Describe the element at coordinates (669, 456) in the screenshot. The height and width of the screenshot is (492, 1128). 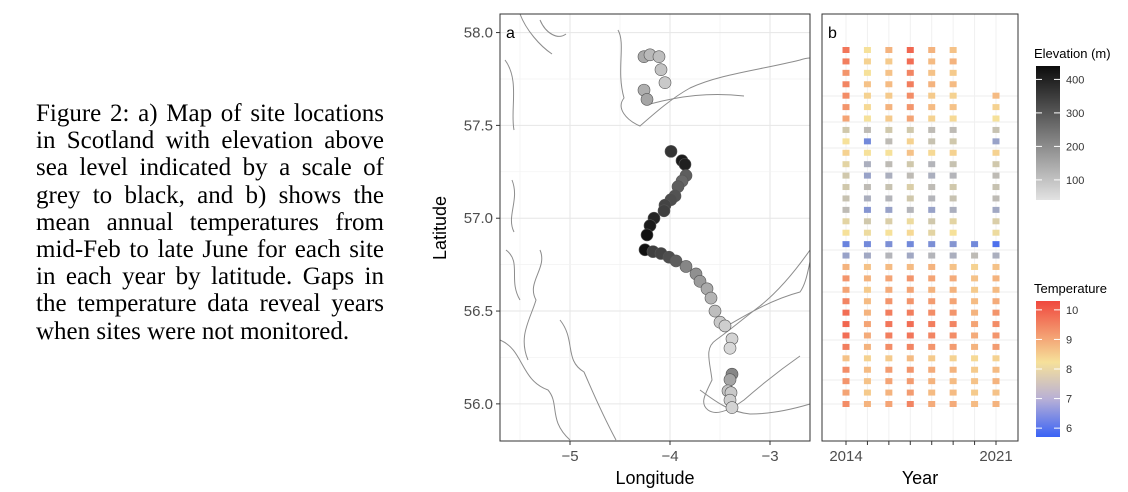
I see `x-tick-label: −4` at that location.